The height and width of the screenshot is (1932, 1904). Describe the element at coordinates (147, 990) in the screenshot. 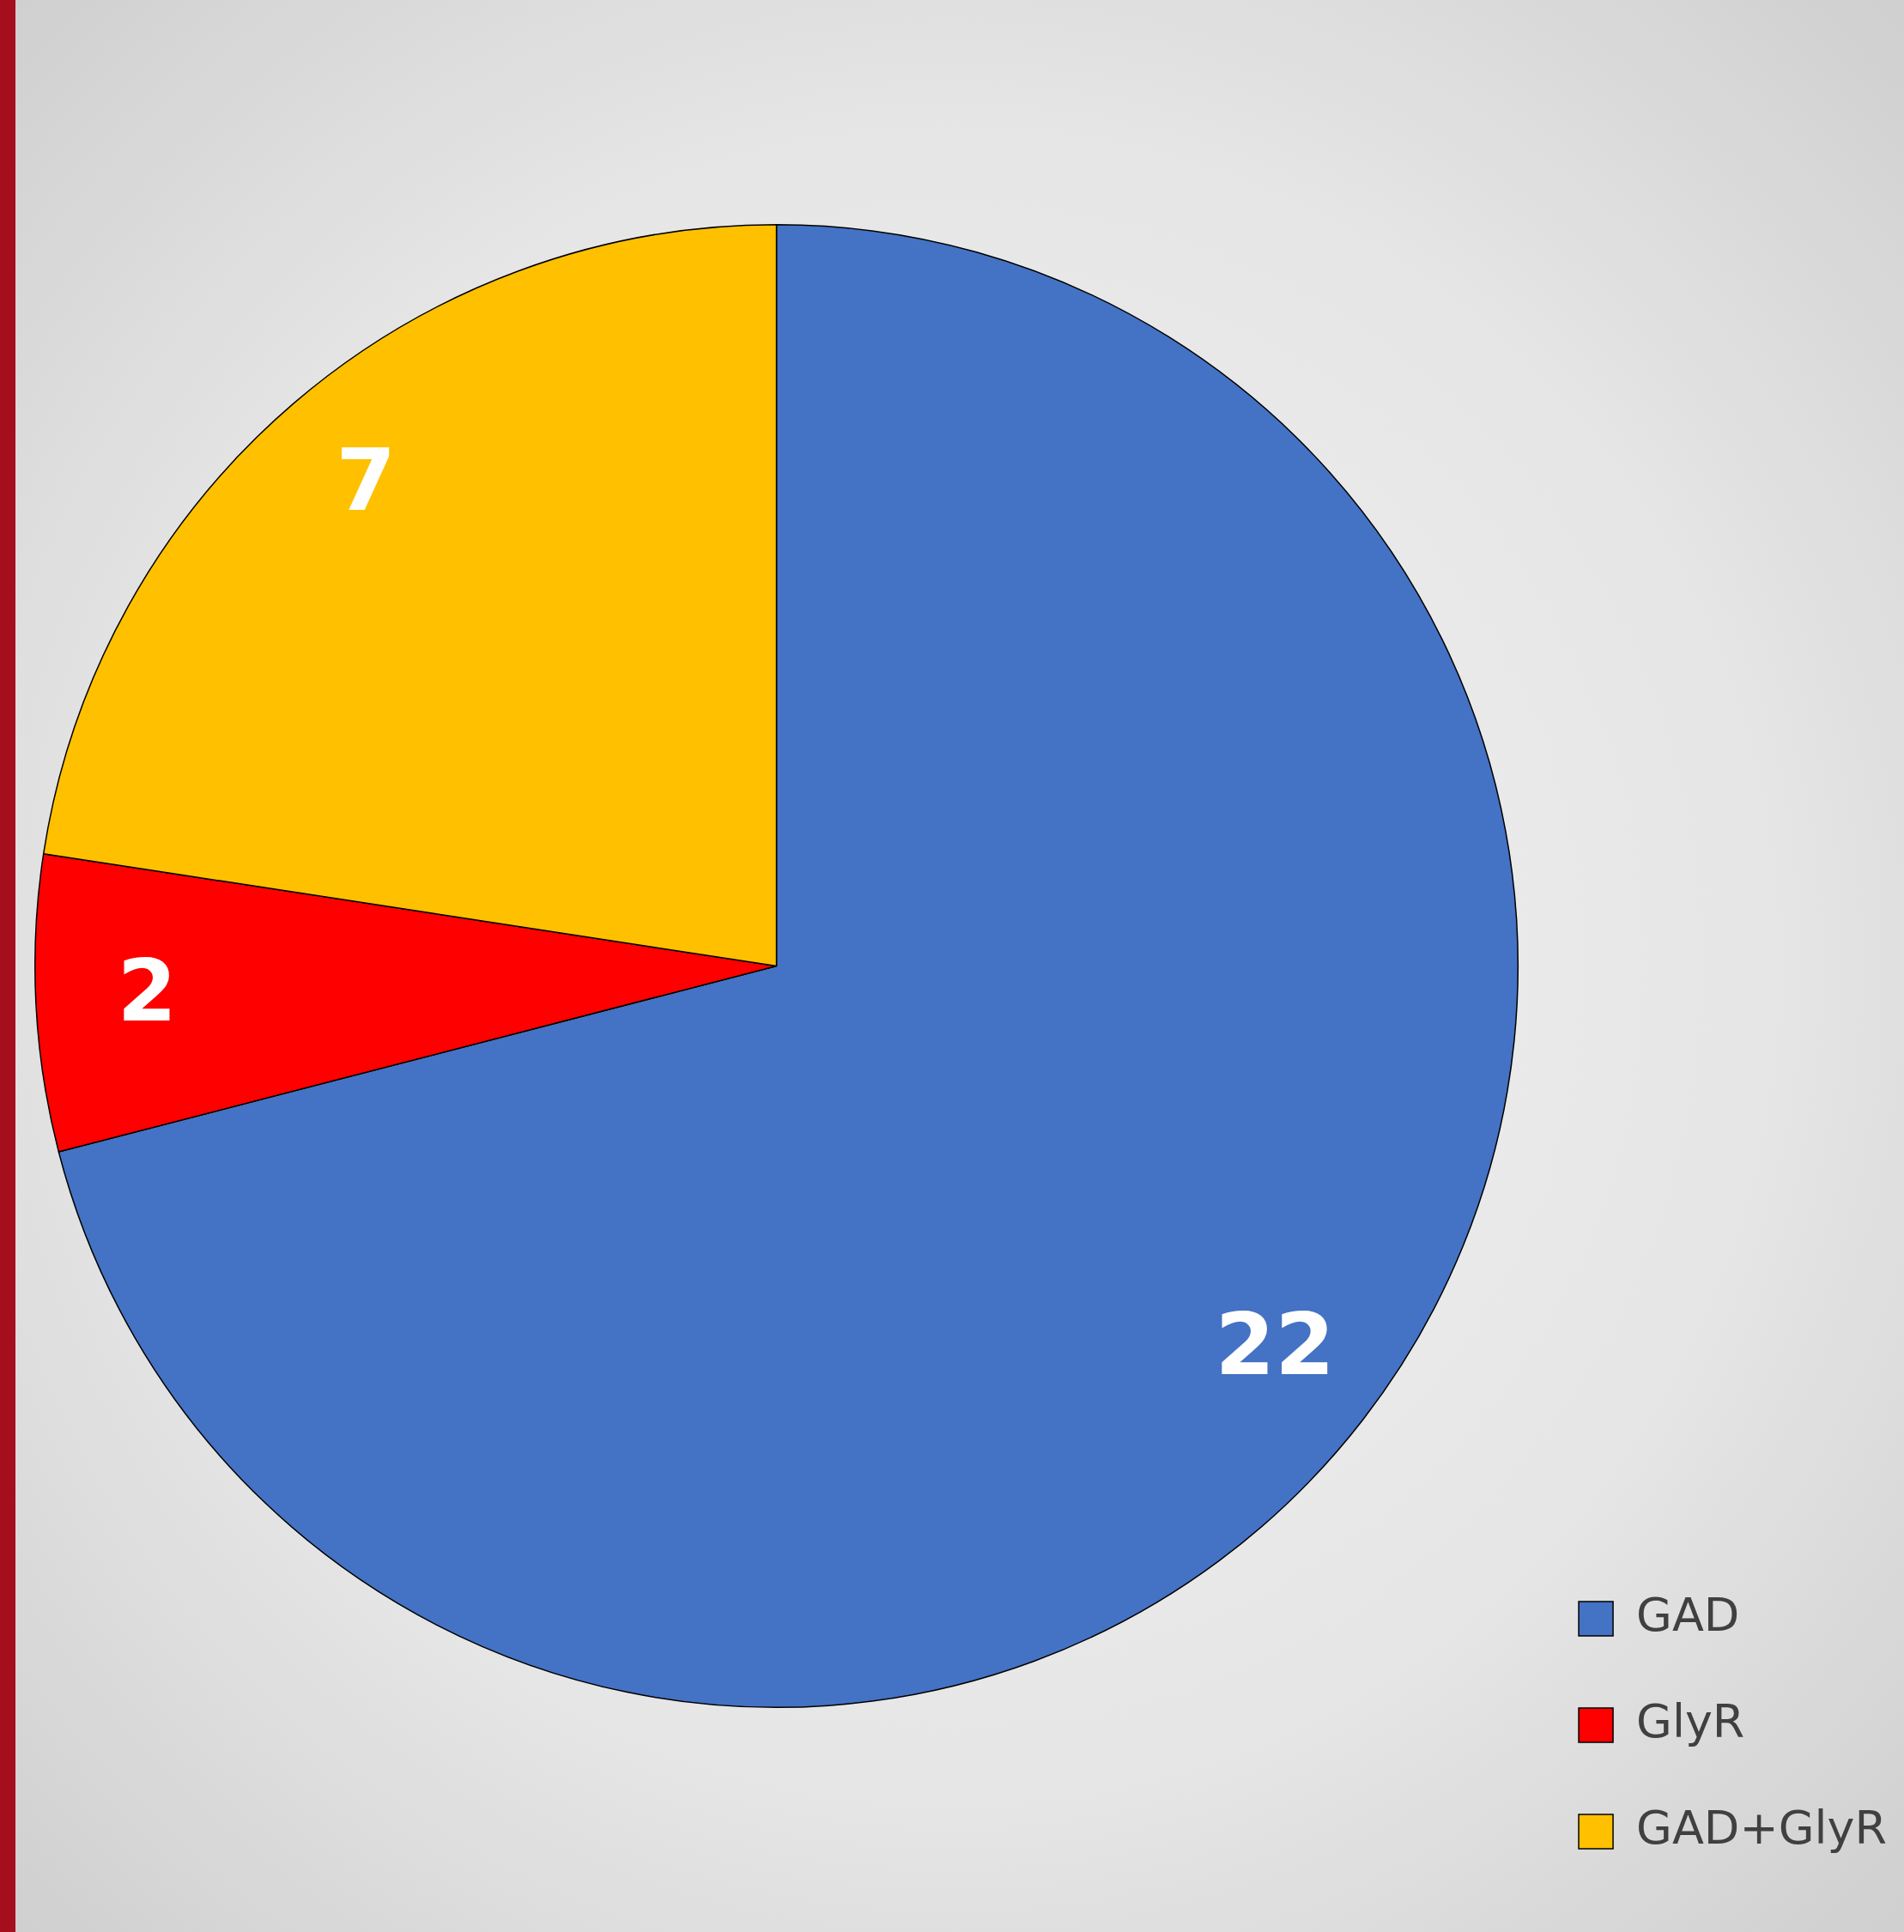

I see `data-label: 2` at that location.